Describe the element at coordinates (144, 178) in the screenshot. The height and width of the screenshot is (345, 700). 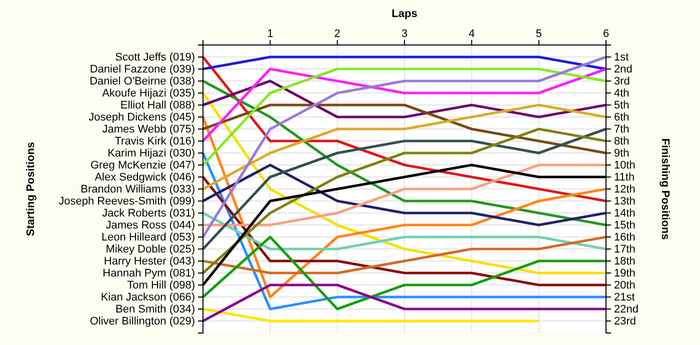
I see `text: Alex Sedgwick (046)` at that location.